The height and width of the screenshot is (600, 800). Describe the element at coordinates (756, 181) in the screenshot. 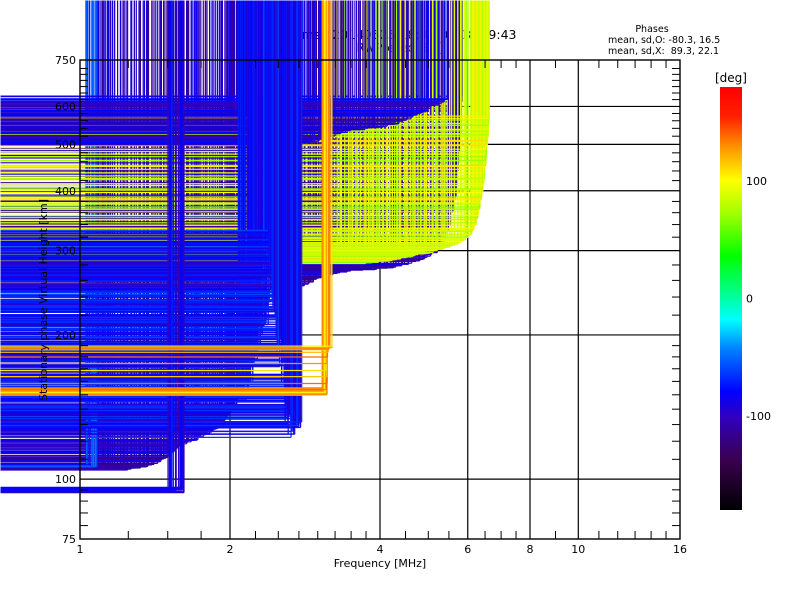

I see `colorbar-tick-label: 100` at that location.